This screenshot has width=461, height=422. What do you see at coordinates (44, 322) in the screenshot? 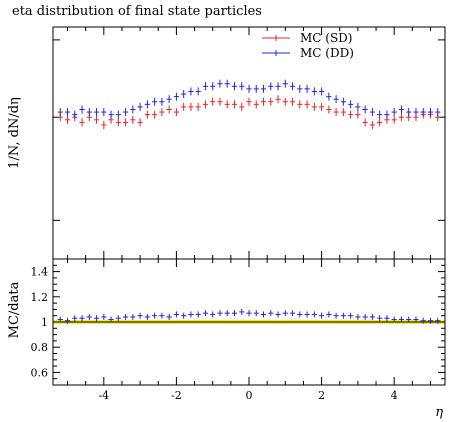
I see `ratio-y-tick-label: 1` at bounding box center [44, 322].